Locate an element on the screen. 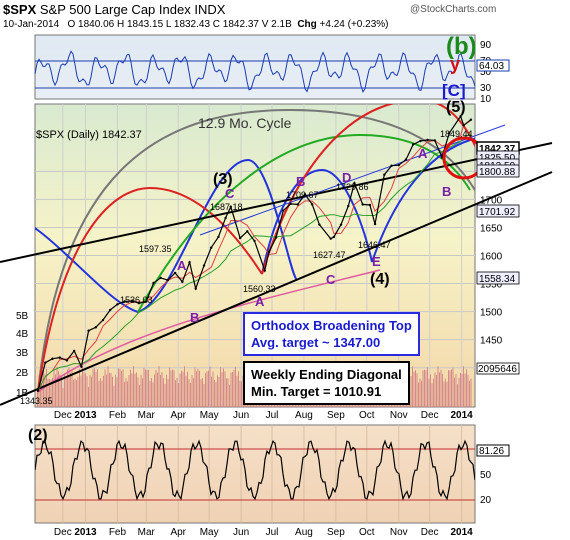 The width and height of the screenshot is (570, 540). trendline-diag-blue is located at coordinates (352, 180).